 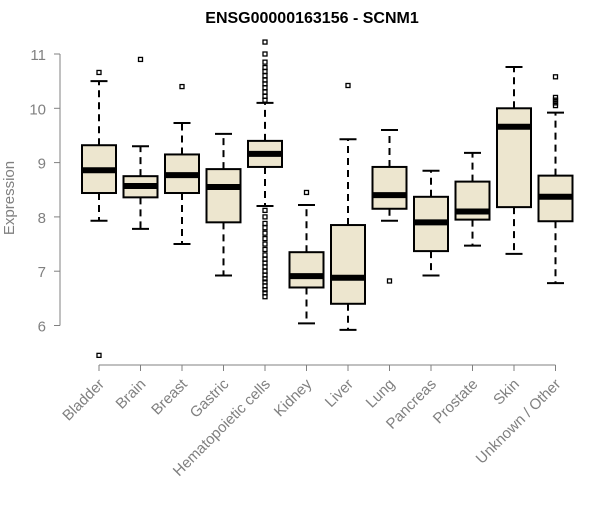 What do you see at coordinates (38, 55) in the screenshot?
I see `y-tick-label: 11` at bounding box center [38, 55].